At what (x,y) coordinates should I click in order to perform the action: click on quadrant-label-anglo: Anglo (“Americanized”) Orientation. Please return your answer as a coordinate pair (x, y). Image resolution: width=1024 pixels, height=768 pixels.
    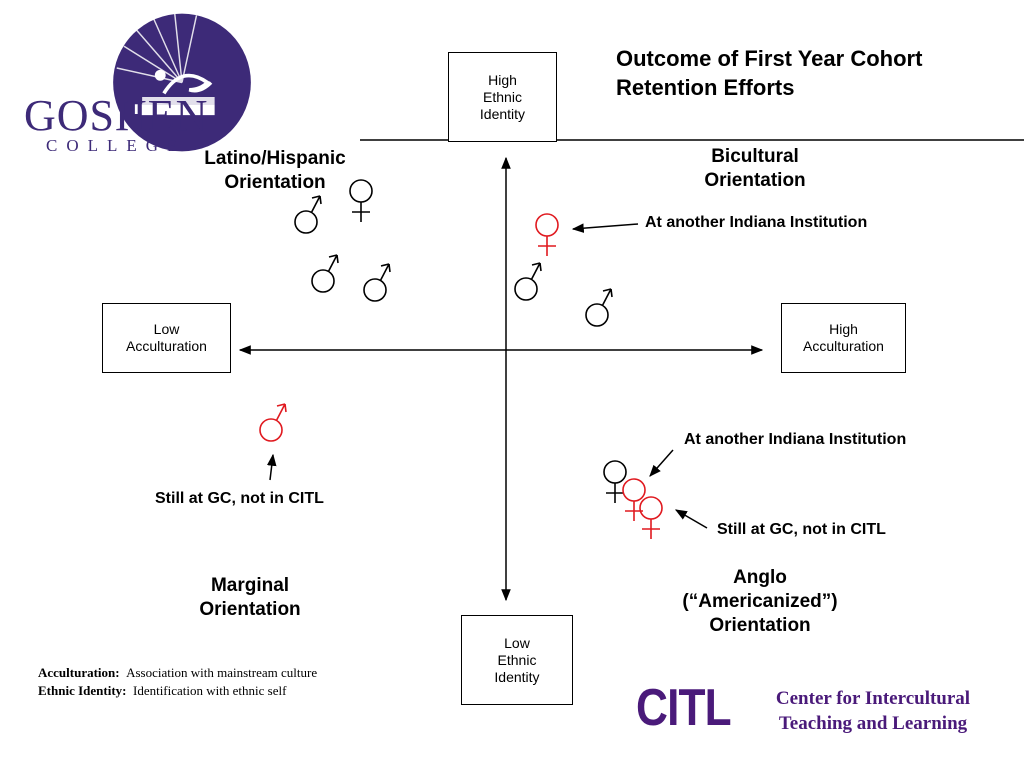
    Looking at the image, I should click on (760, 602).